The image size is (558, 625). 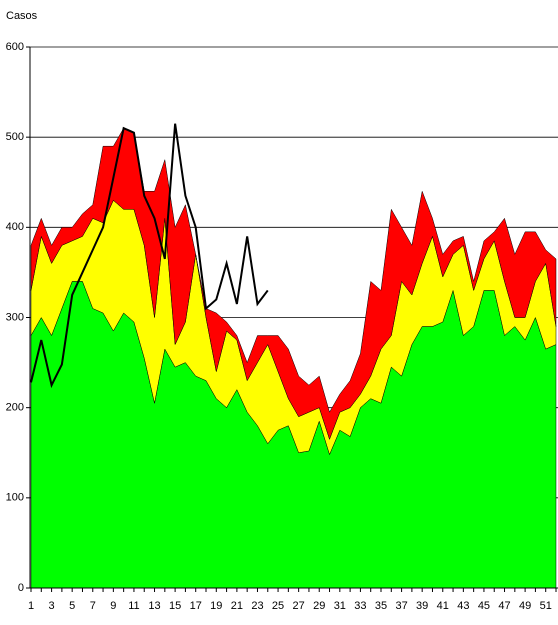 What do you see at coordinates (175, 606) in the screenshot?
I see `x-tick-label: 15` at bounding box center [175, 606].